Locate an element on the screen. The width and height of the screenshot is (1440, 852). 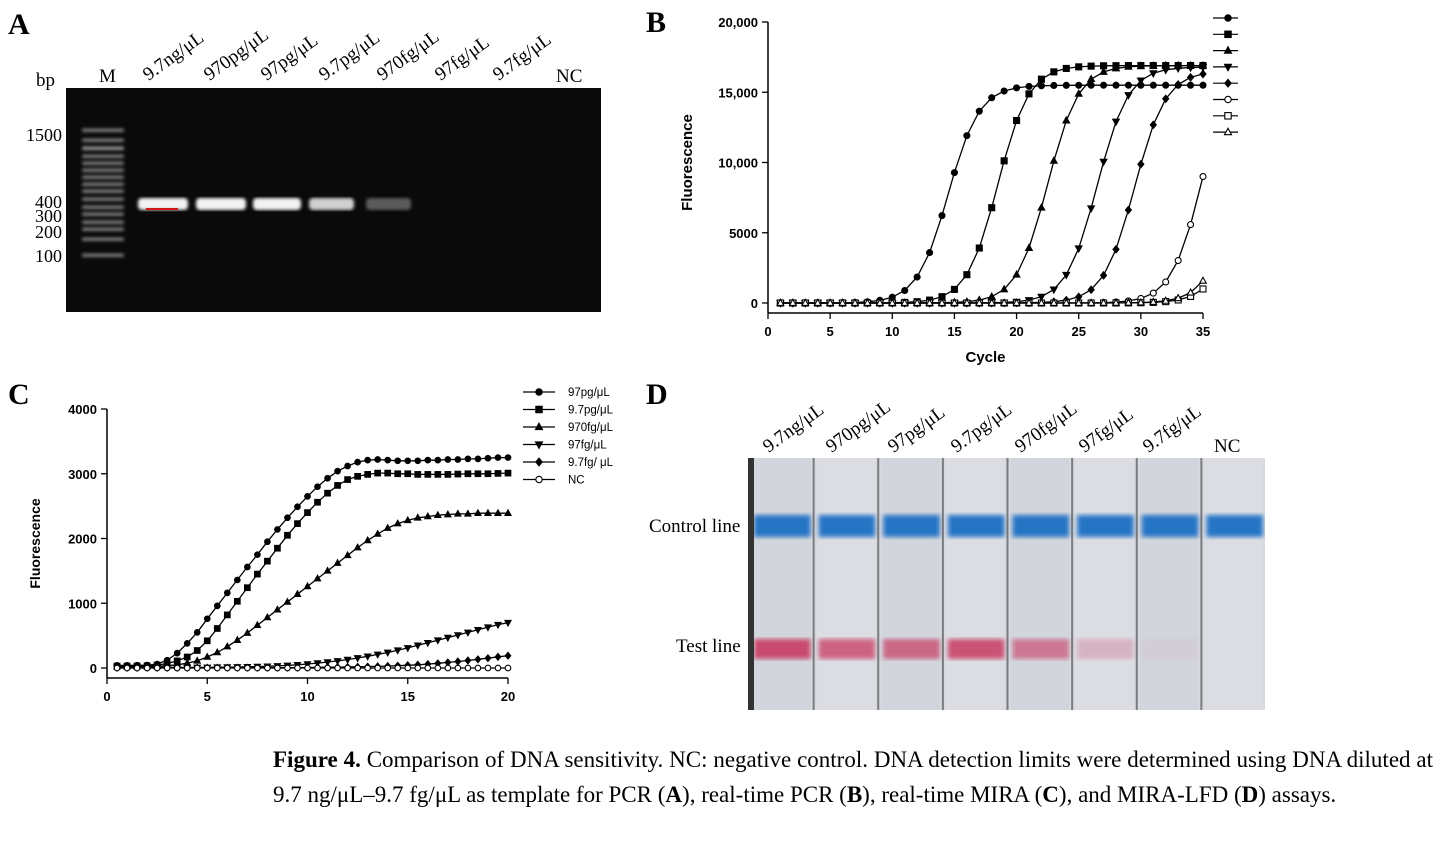
y-tick-label: 5000 is located at coordinates (743, 233).